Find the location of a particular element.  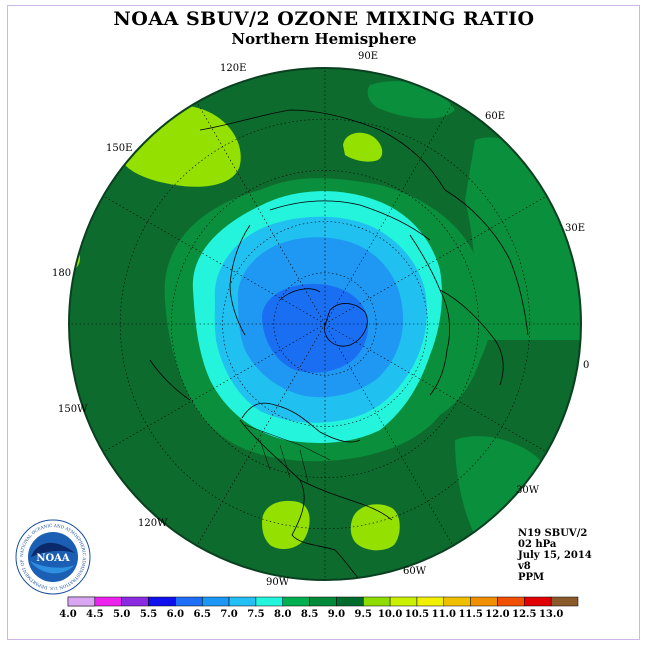

colorbar-tick-label: 10.5 is located at coordinates (417, 614).